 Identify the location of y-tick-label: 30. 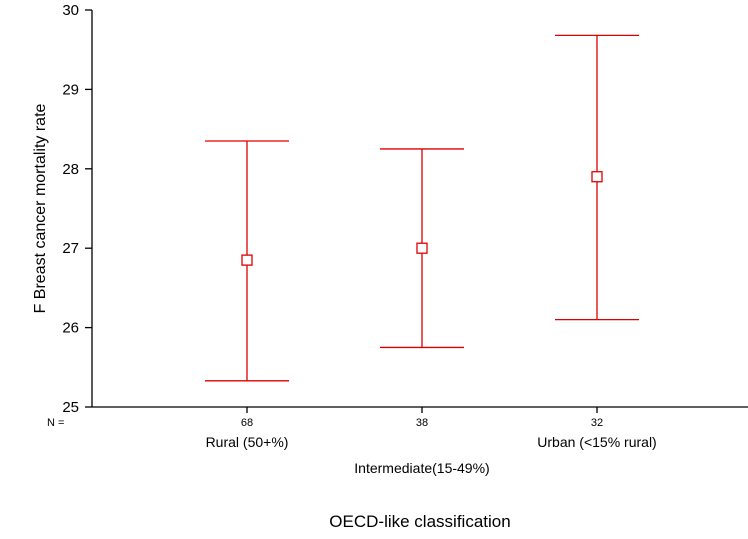
(70, 10).